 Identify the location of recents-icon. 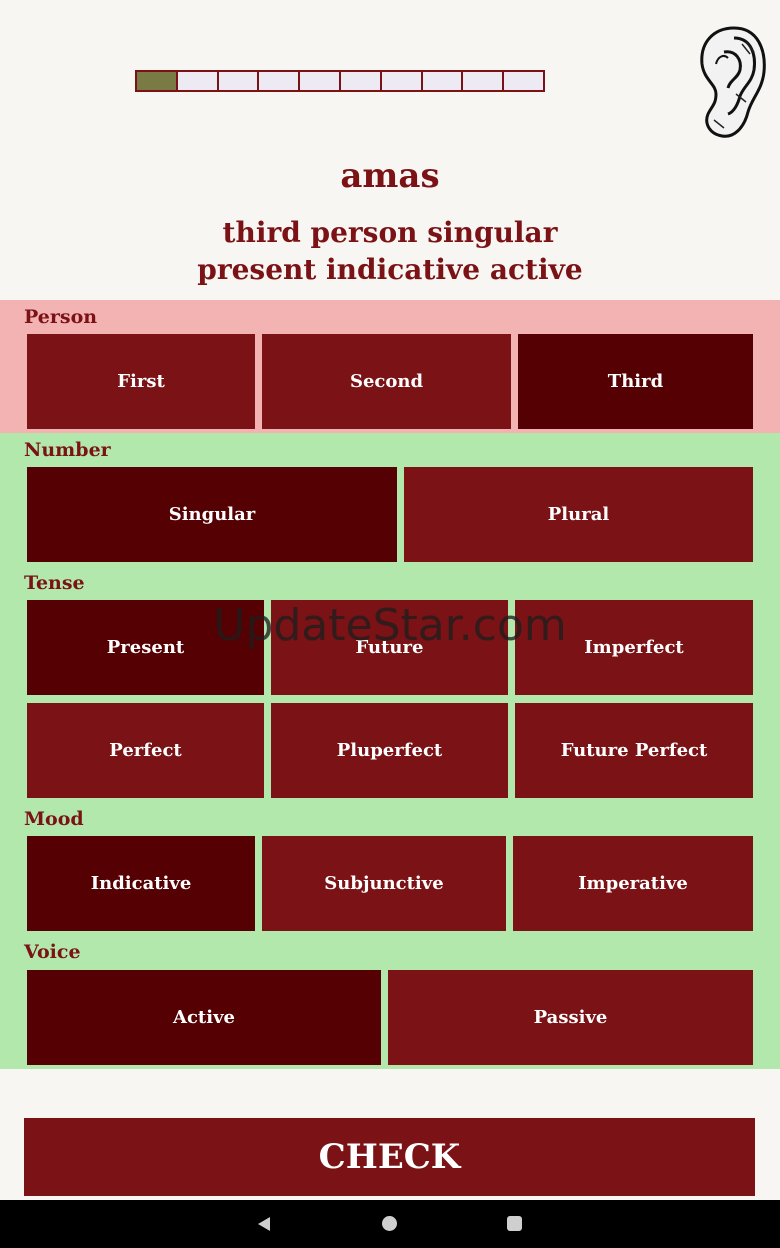
(514, 1223).